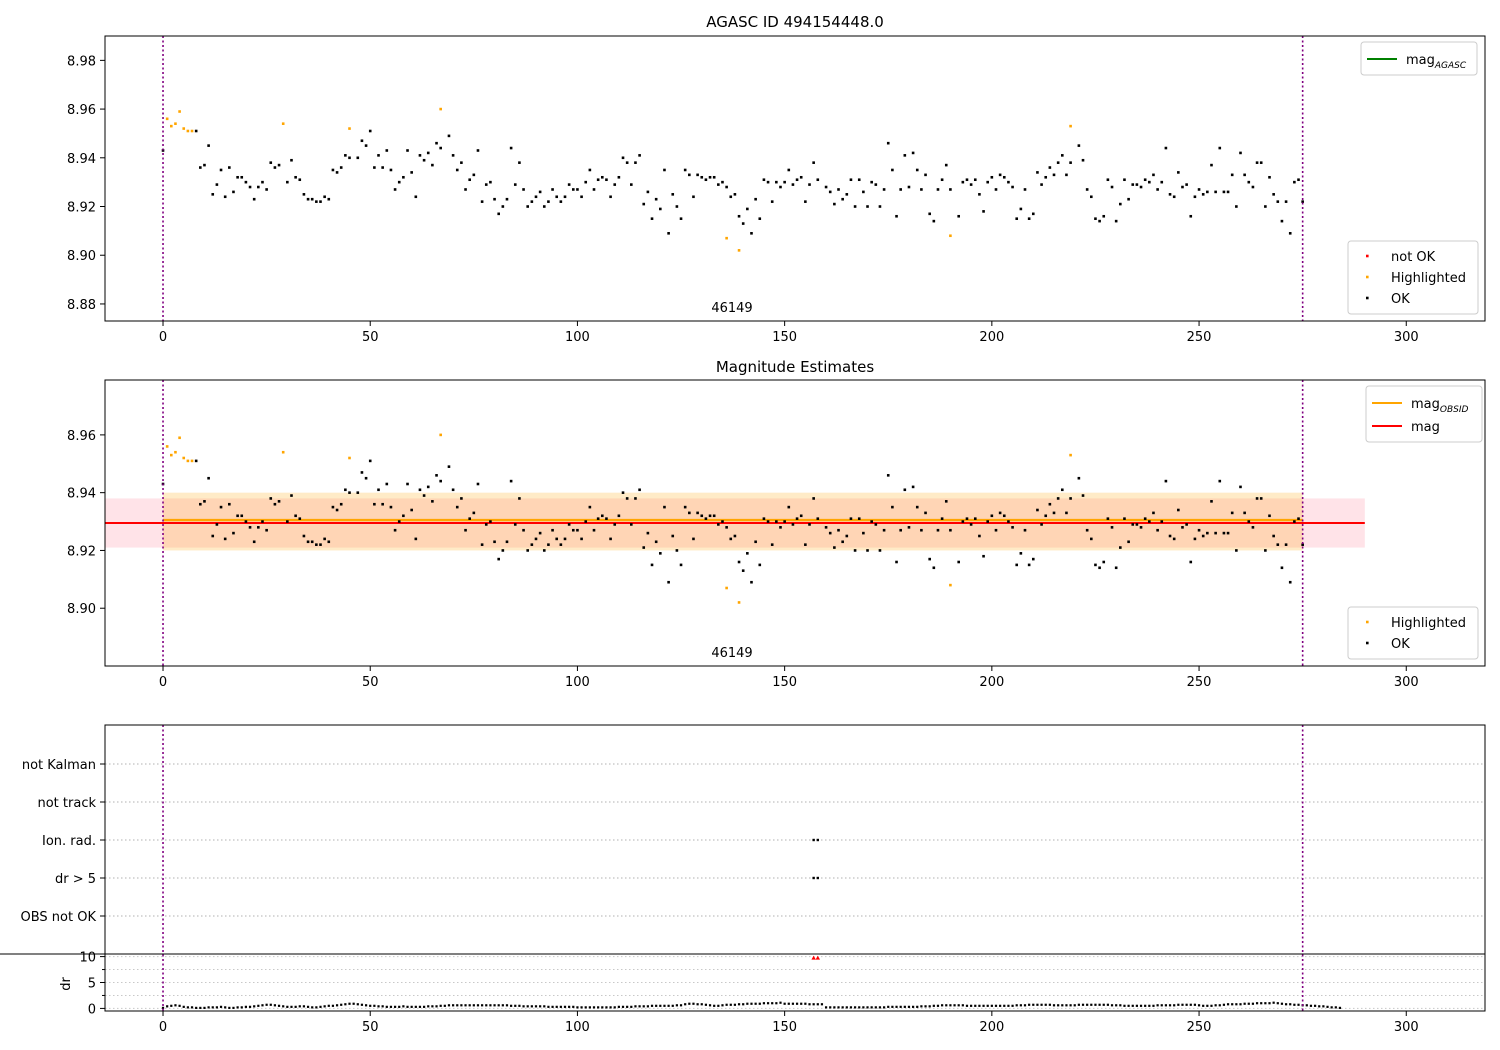 The image size is (1500, 1050). I want to click on legend-point-swatch, so click(1367, 277).